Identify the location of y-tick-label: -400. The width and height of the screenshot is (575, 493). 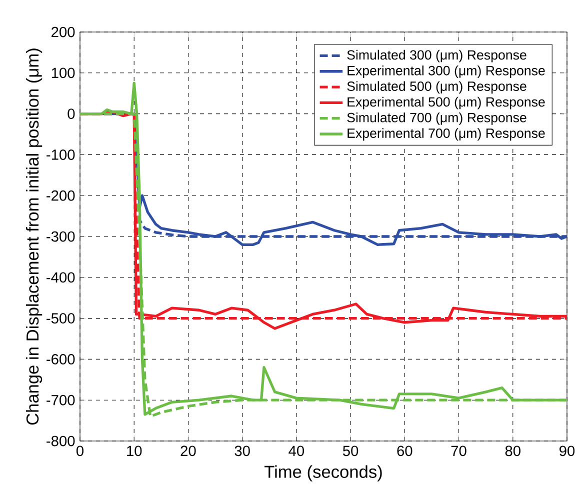
(60, 277).